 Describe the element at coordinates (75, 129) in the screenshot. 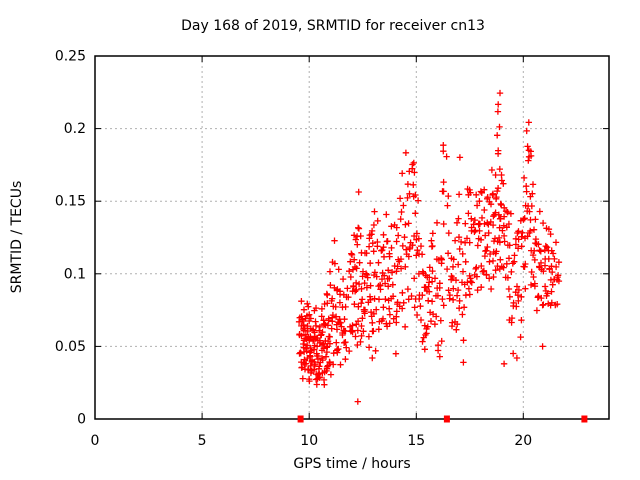

I see `y-tick-label: 0.2` at that location.